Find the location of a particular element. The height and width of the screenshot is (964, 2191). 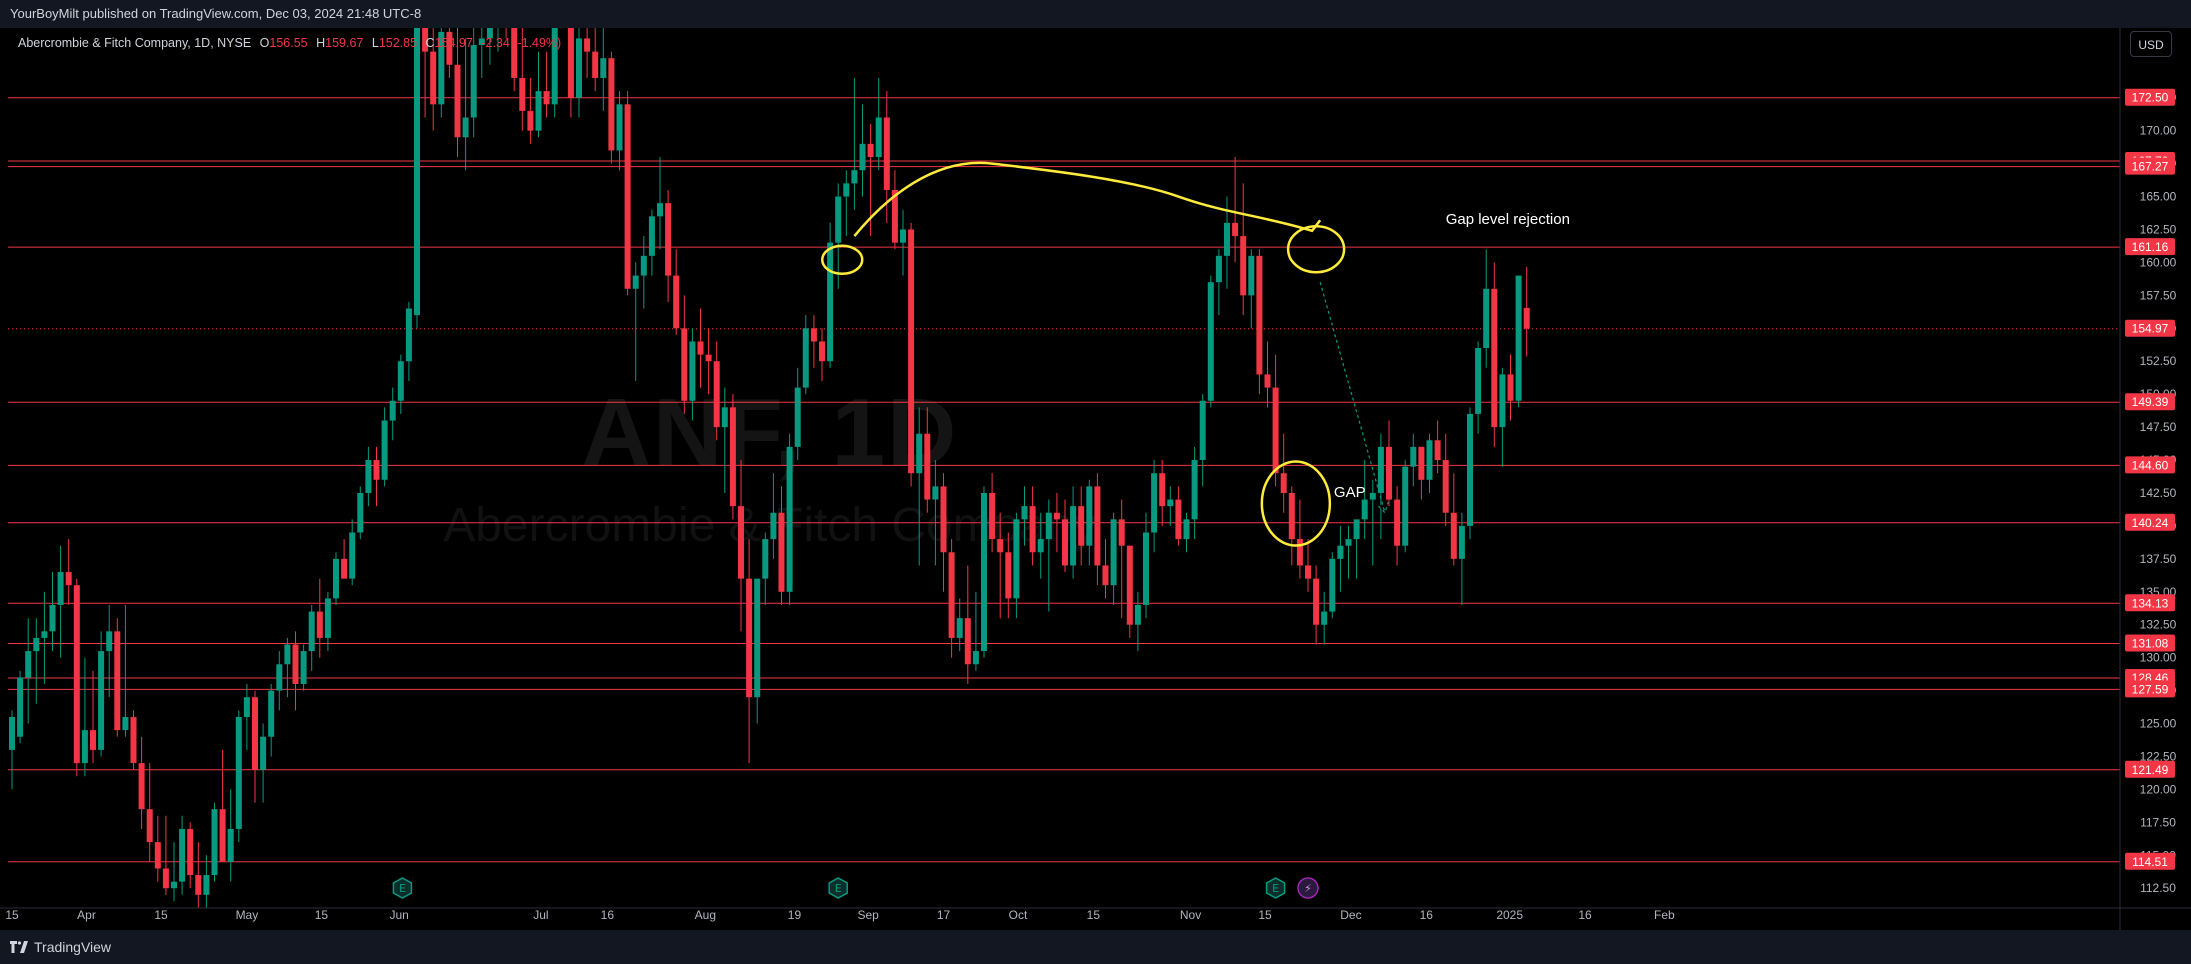

yellow-annotations is located at coordinates (1083, 354).